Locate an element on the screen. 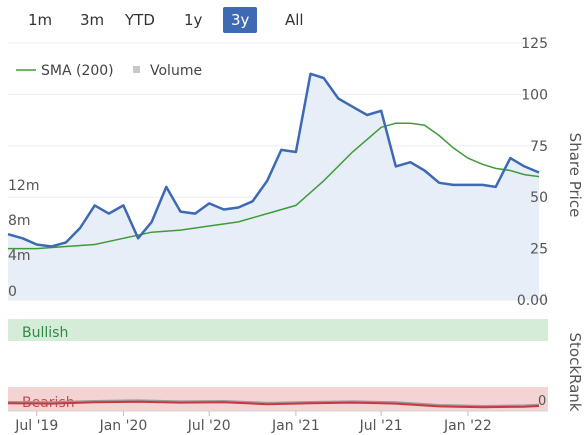  right-tick-label: 0.00 is located at coordinates (532, 301).